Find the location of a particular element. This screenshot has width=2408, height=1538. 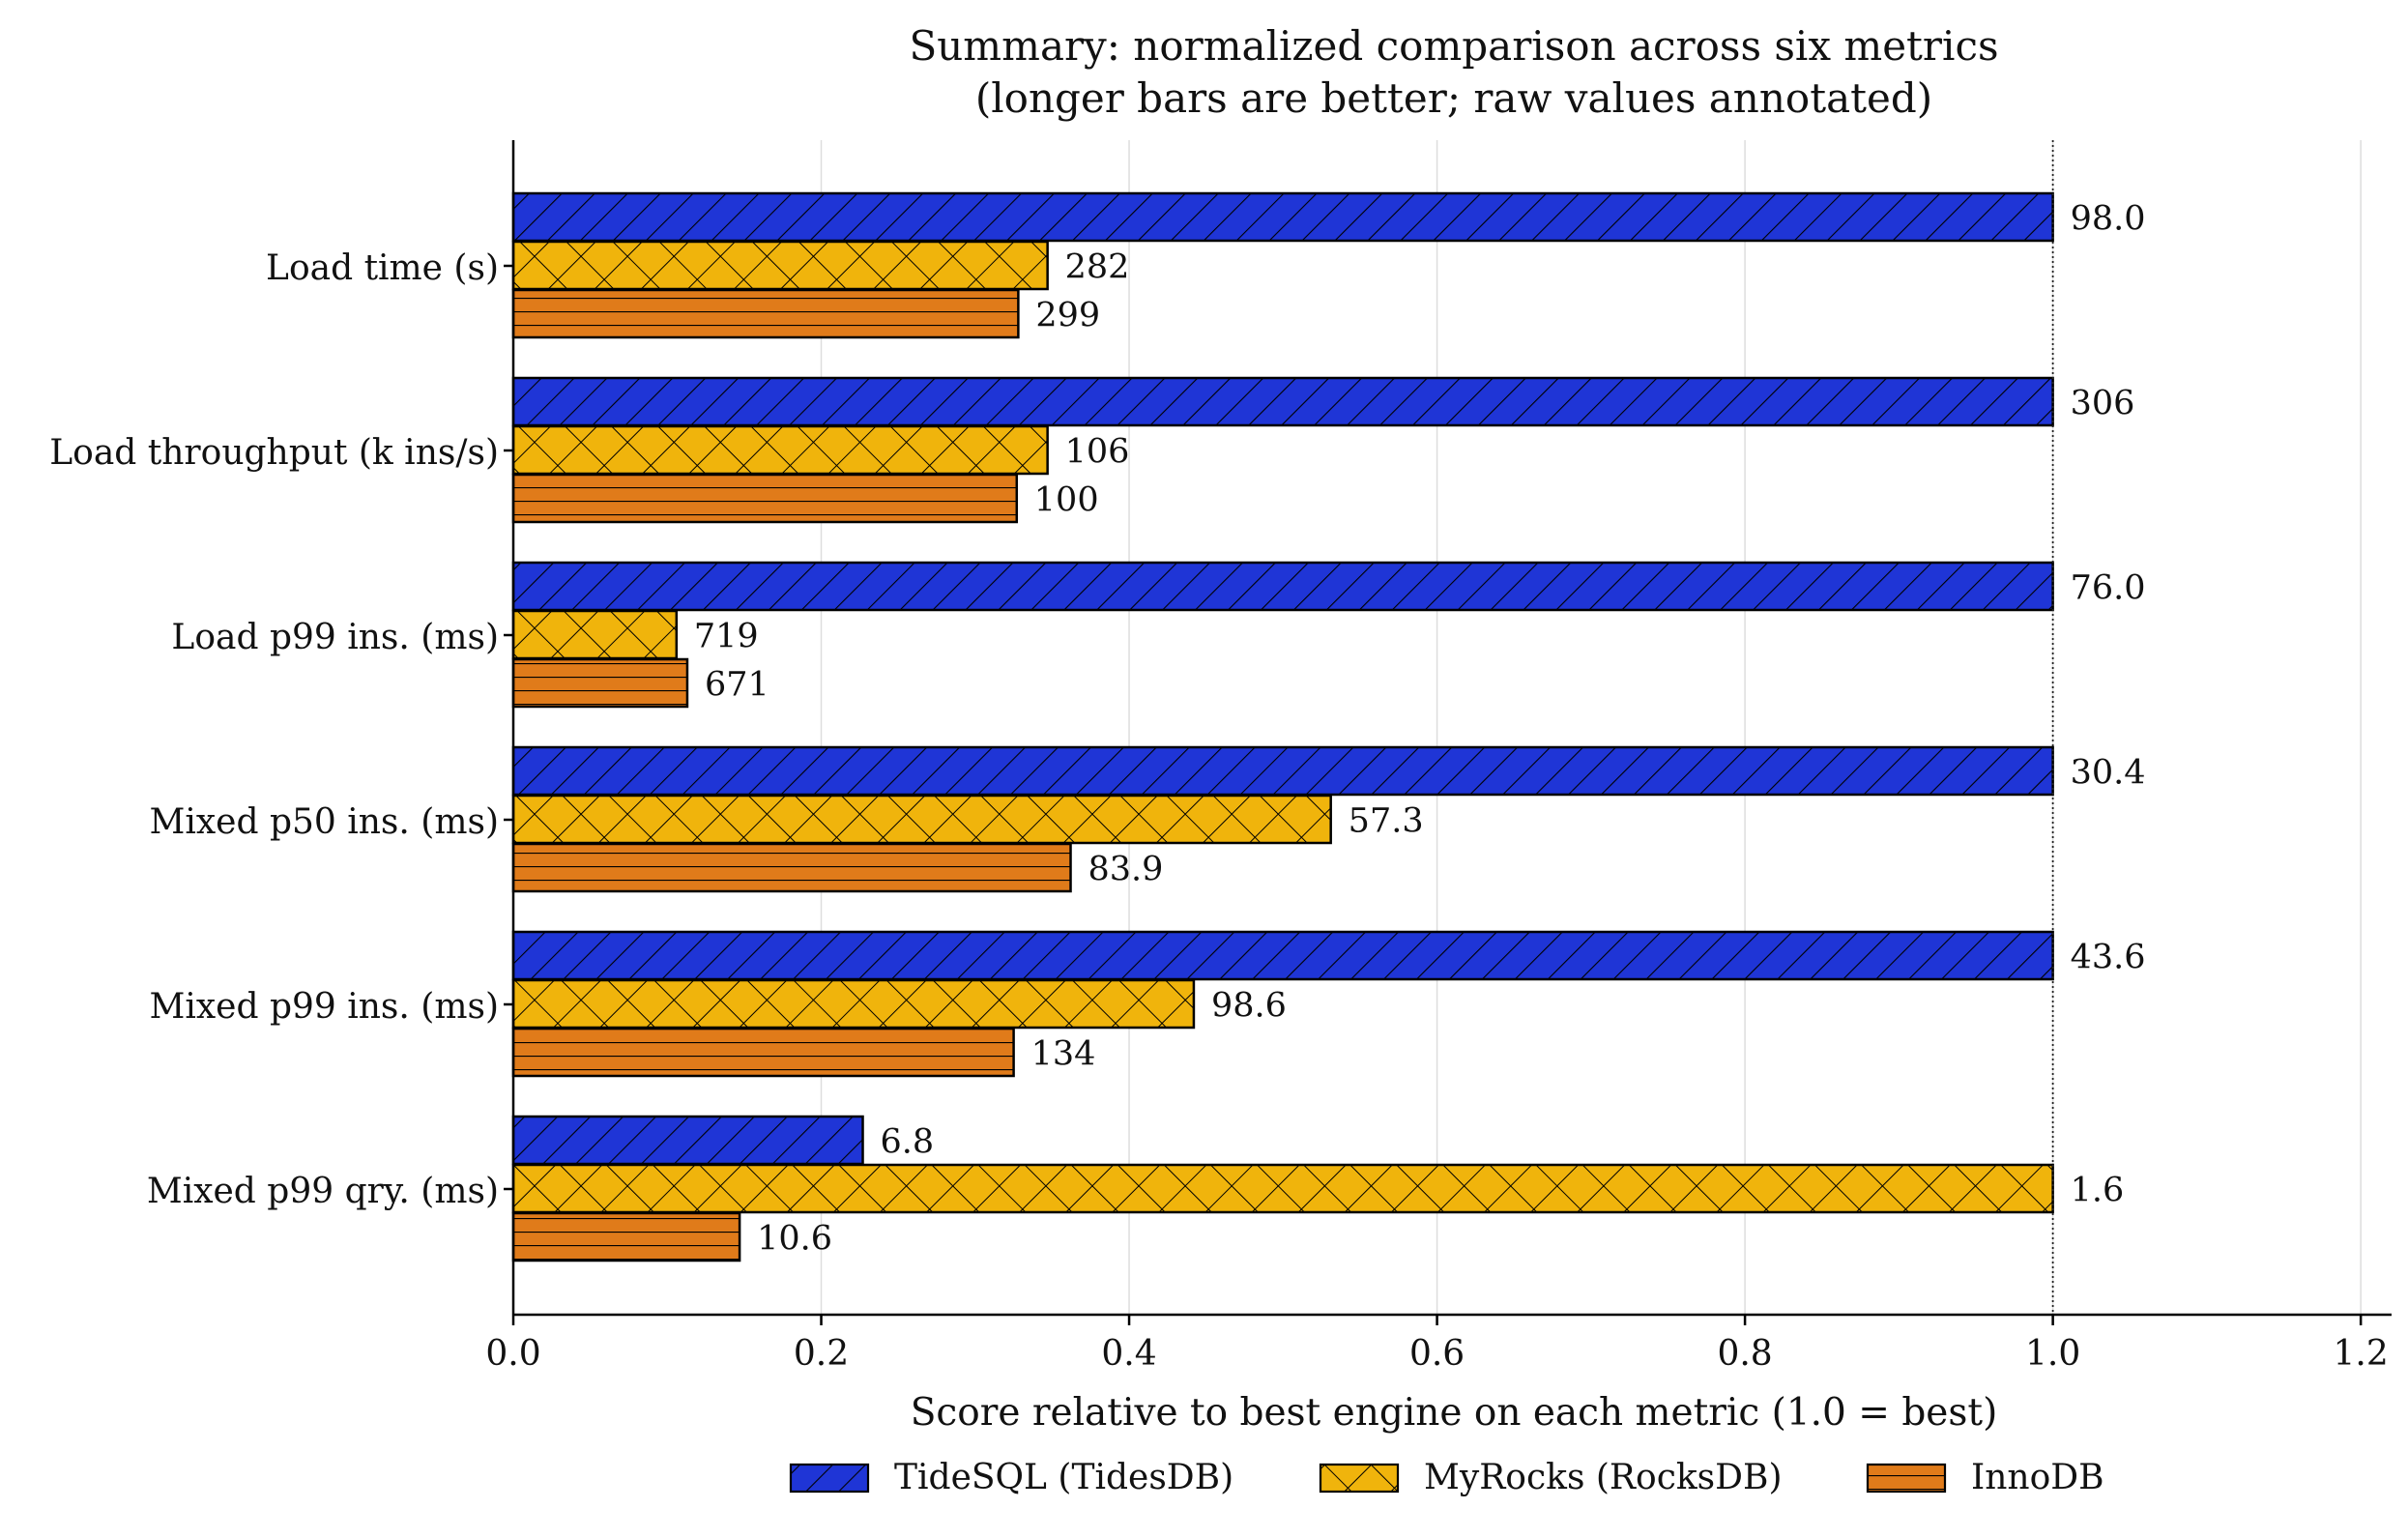

legend-label: TideSQL (TidesDB) is located at coordinates (1063, 1477).